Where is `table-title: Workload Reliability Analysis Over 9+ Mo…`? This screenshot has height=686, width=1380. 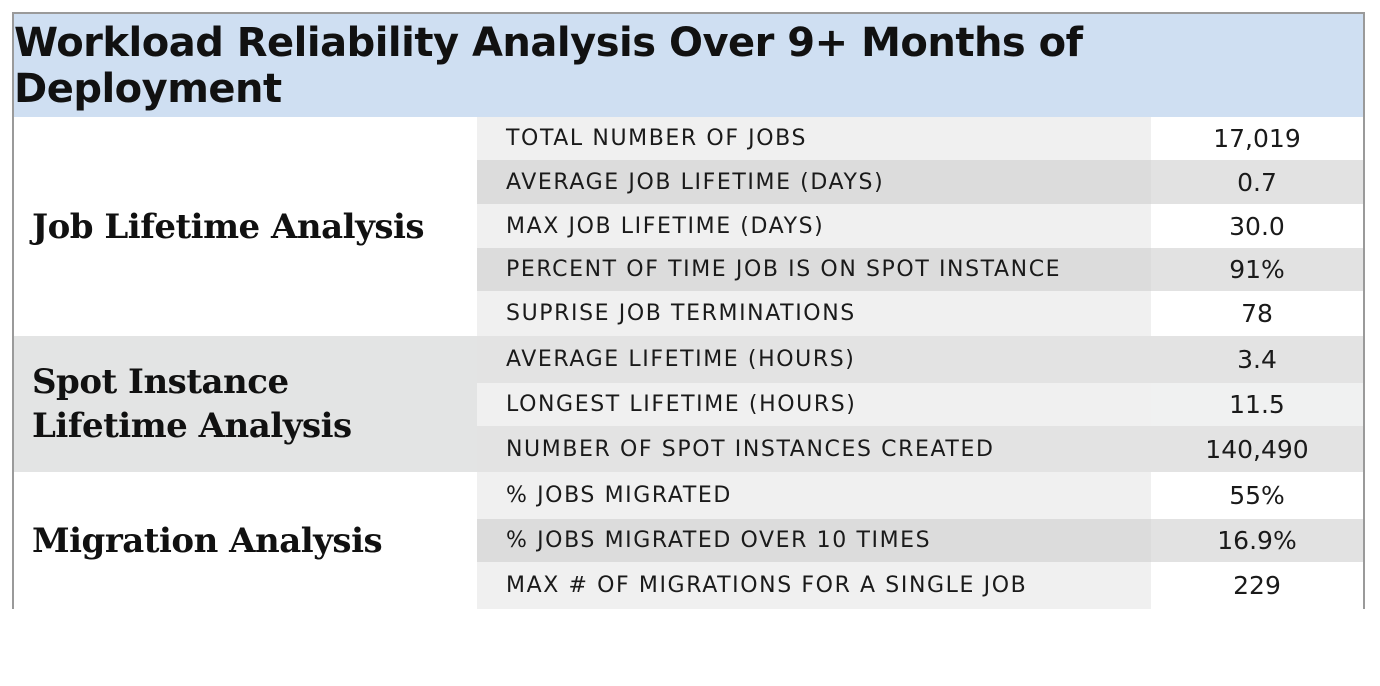 table-title: Workload Reliability Analysis Over 9+ Mo… is located at coordinates (548, 65).